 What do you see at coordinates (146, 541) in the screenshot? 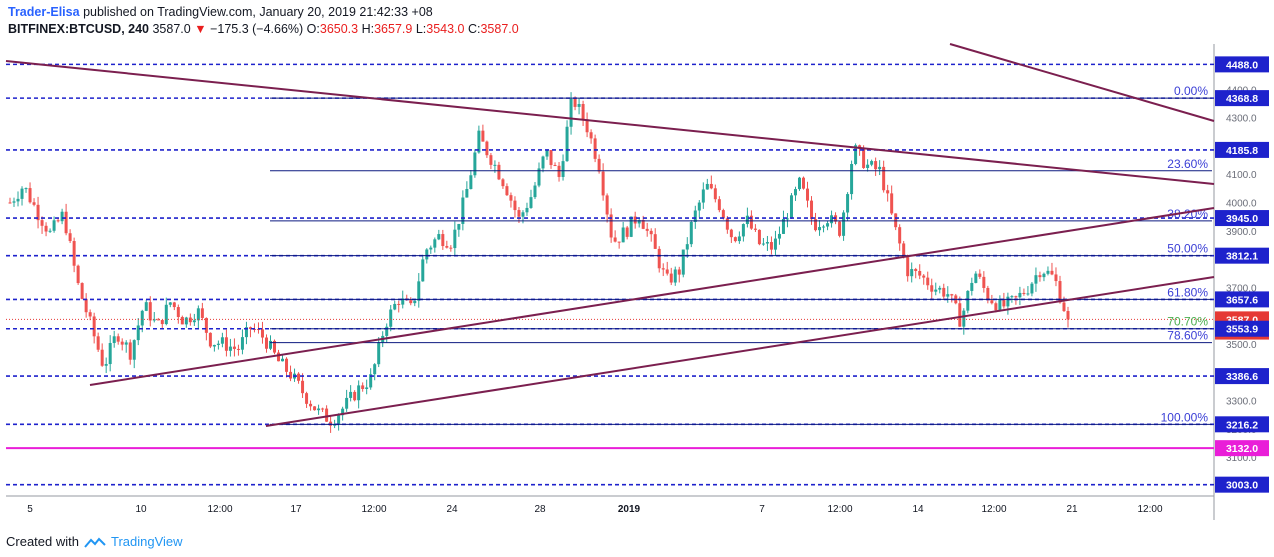
I see `tradingview-brand: TradingView` at bounding box center [146, 541].